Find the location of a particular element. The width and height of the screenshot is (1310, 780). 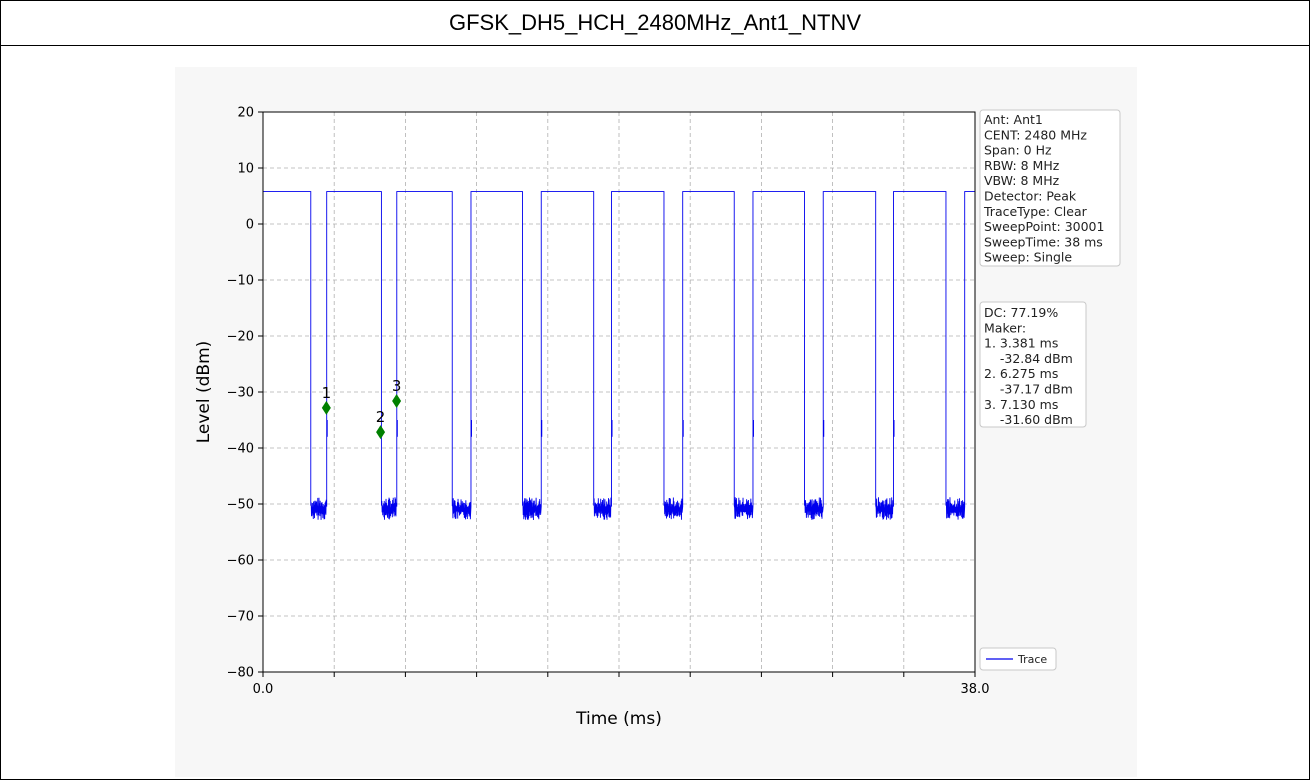

info-line: Detector: Peak is located at coordinates (1030, 196).